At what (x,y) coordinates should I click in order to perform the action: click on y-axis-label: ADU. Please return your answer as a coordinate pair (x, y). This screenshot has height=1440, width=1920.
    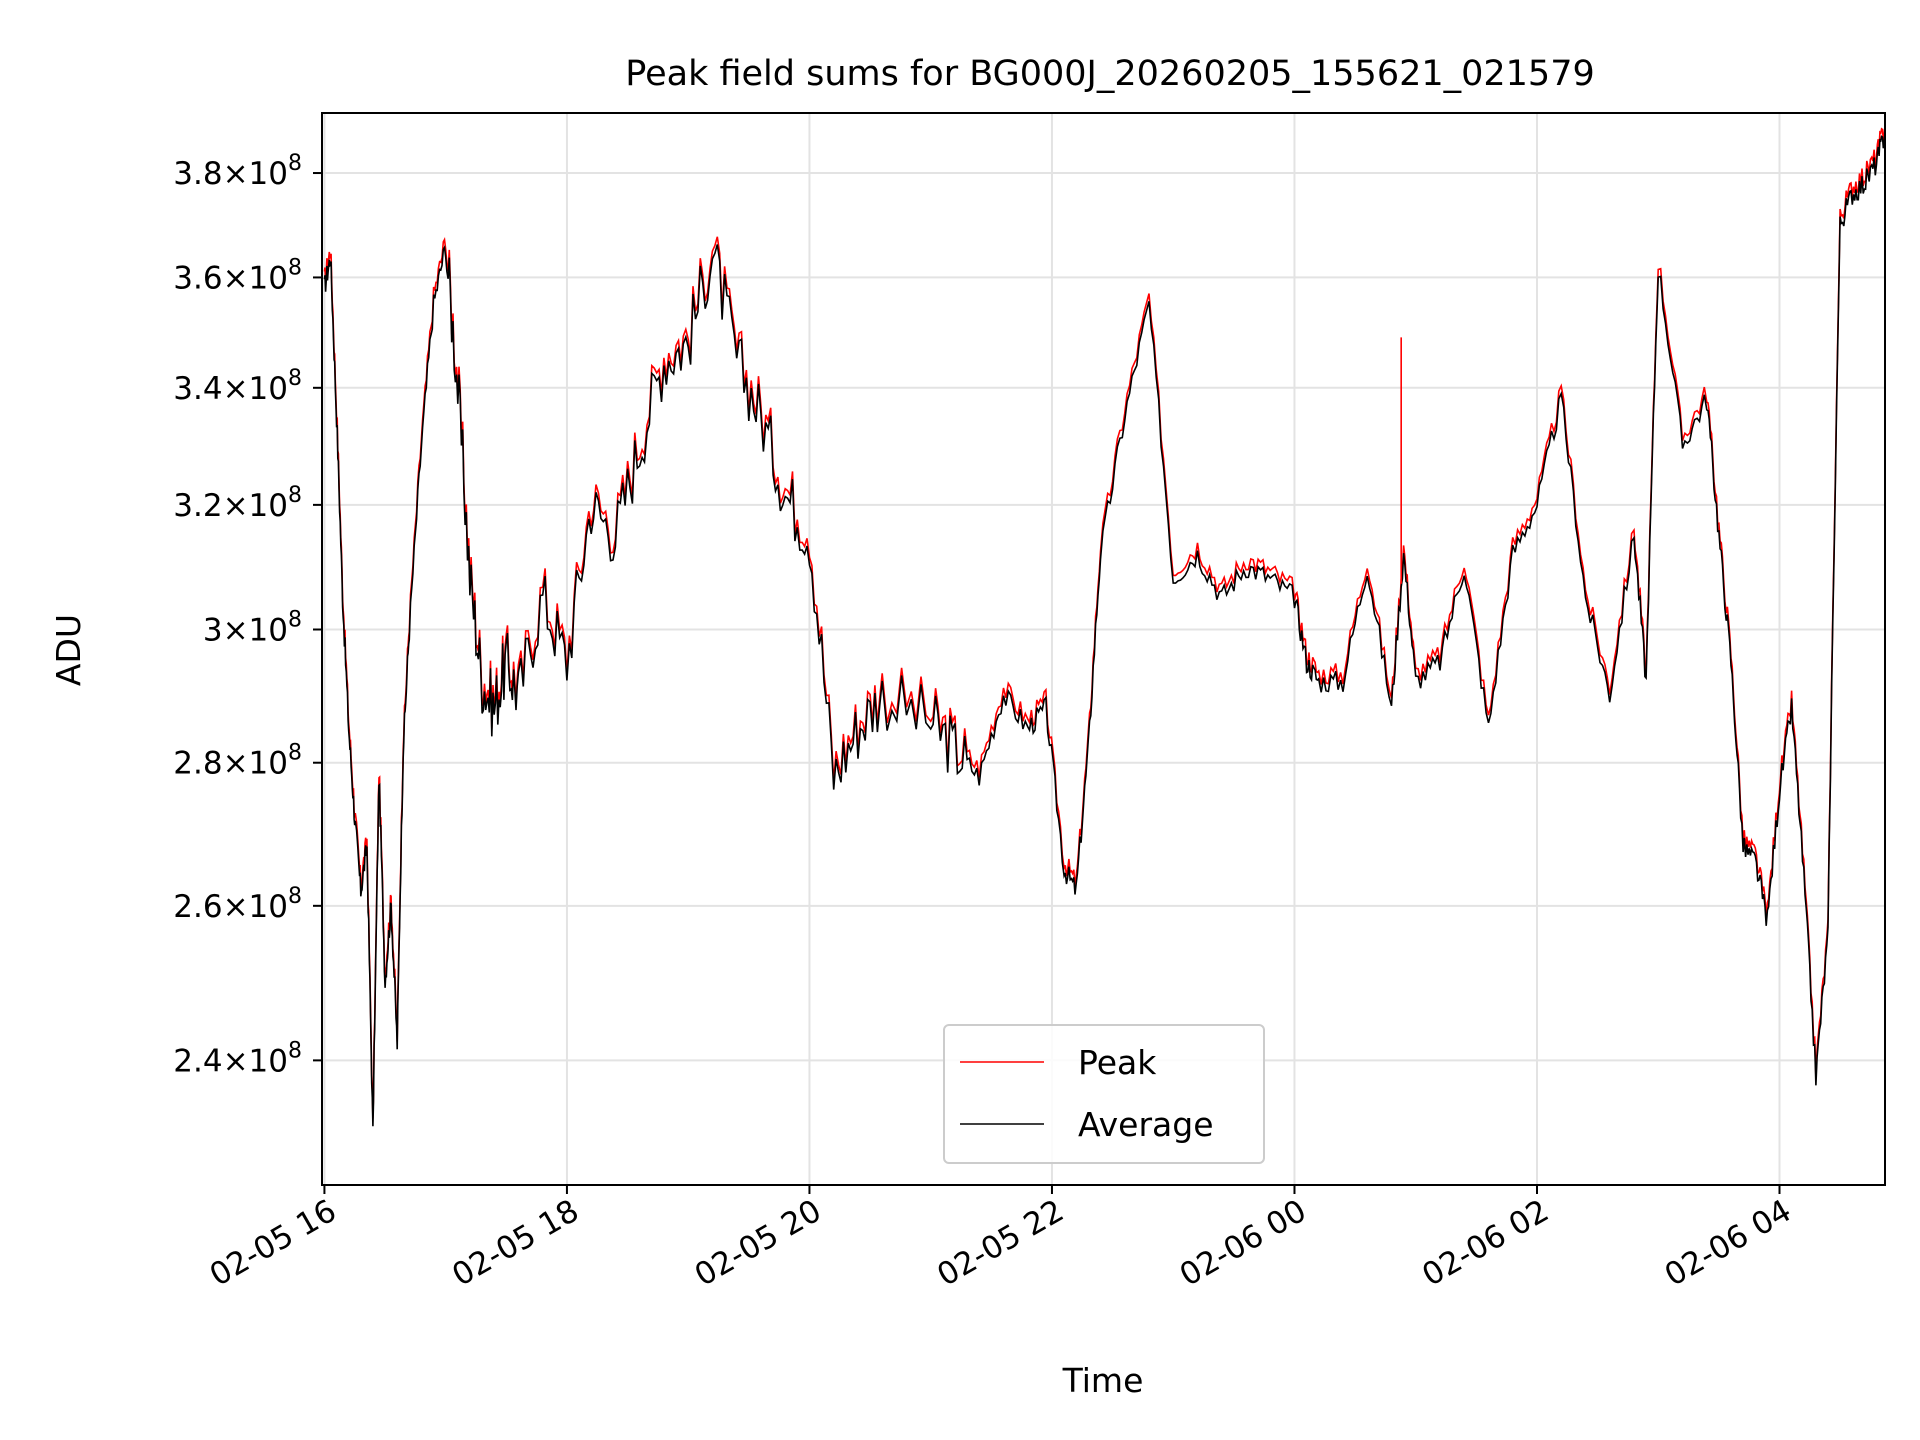
    Looking at the image, I should click on (68, 650).